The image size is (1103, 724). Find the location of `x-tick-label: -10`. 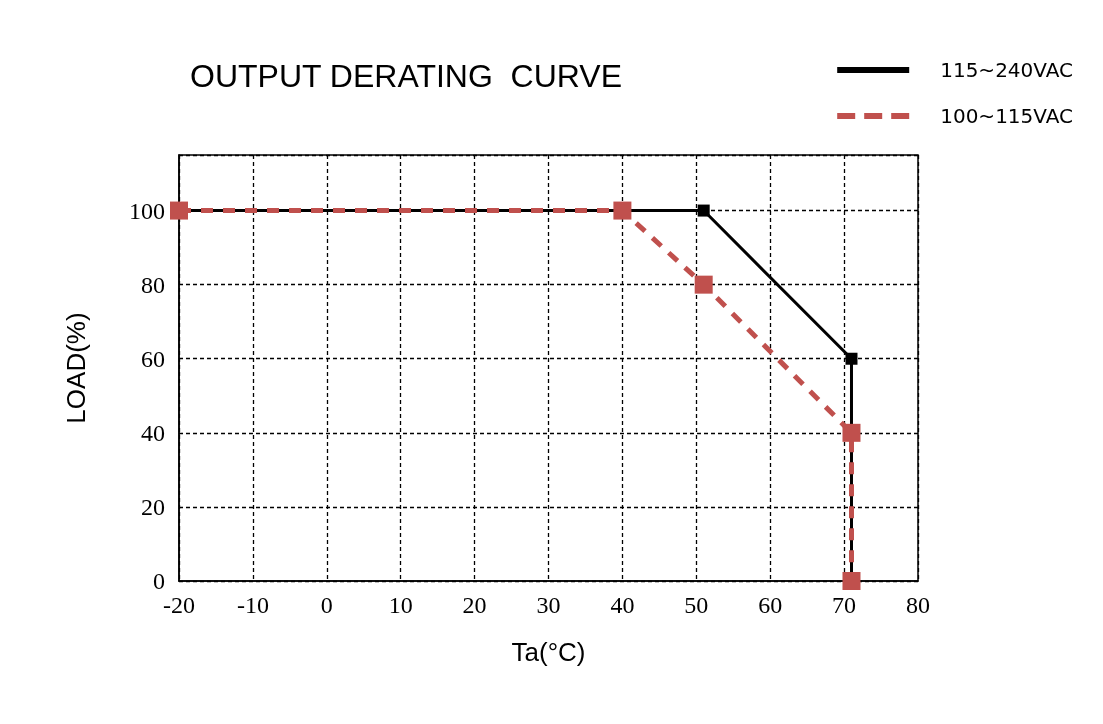

x-tick-label: -10 is located at coordinates (252, 605).